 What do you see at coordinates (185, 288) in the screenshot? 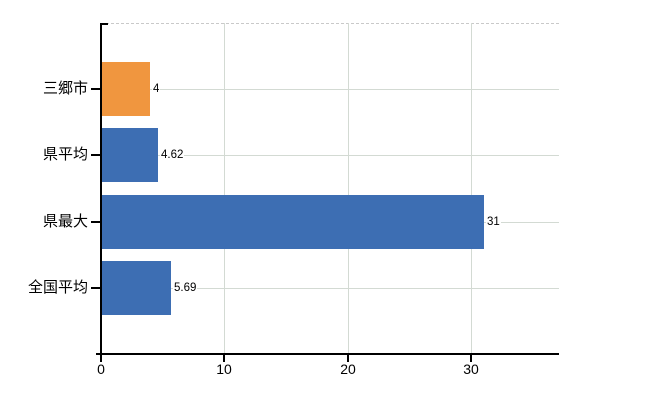
I see `bar-value-label: 5.69` at bounding box center [185, 288].